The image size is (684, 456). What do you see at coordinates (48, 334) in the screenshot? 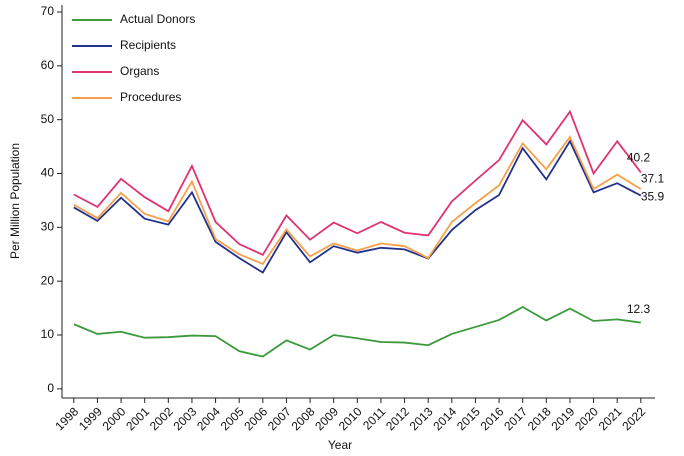
I see `y-tick-label: 10` at bounding box center [48, 334].